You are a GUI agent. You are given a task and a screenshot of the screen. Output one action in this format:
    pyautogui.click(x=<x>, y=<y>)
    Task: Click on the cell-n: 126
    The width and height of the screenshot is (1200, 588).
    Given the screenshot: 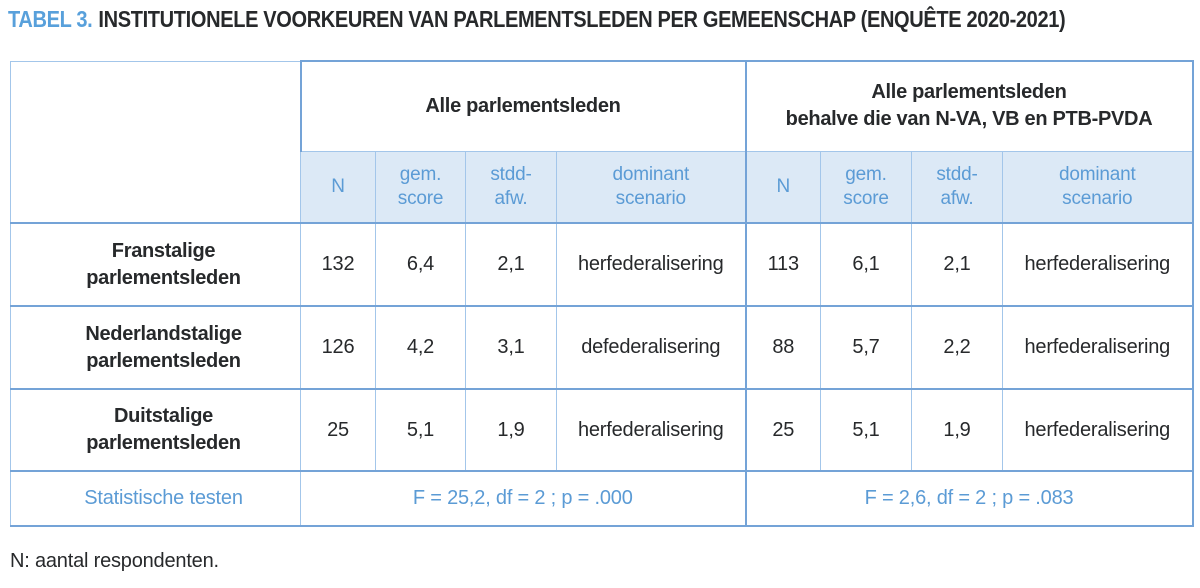 What is the action you would take?
    pyautogui.click(x=338, y=347)
    